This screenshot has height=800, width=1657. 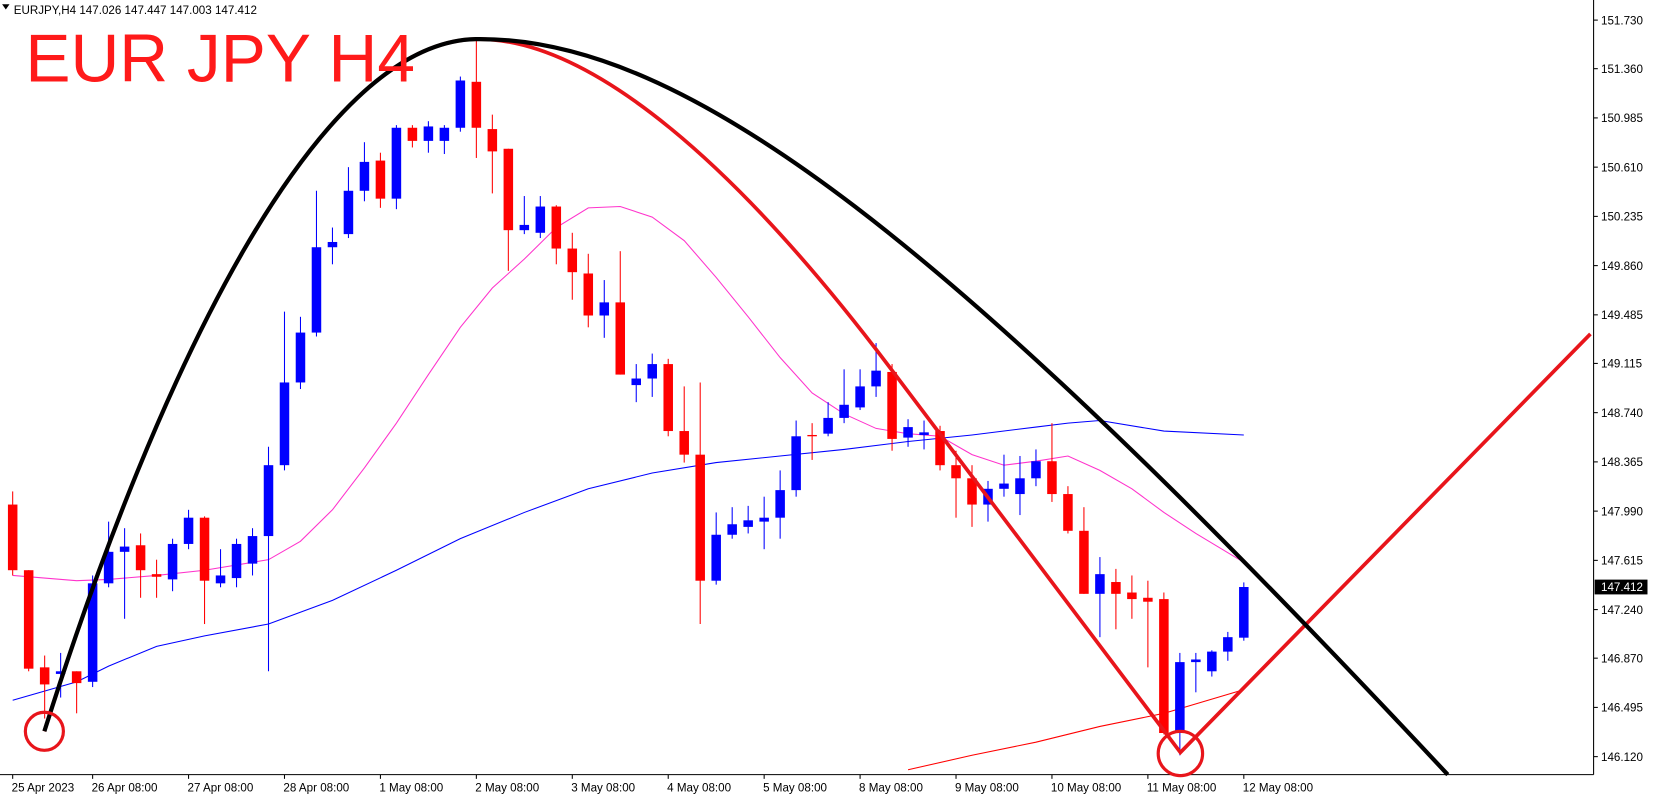 I want to click on x-tick-label: 8 May 08:00, so click(x=891, y=788).